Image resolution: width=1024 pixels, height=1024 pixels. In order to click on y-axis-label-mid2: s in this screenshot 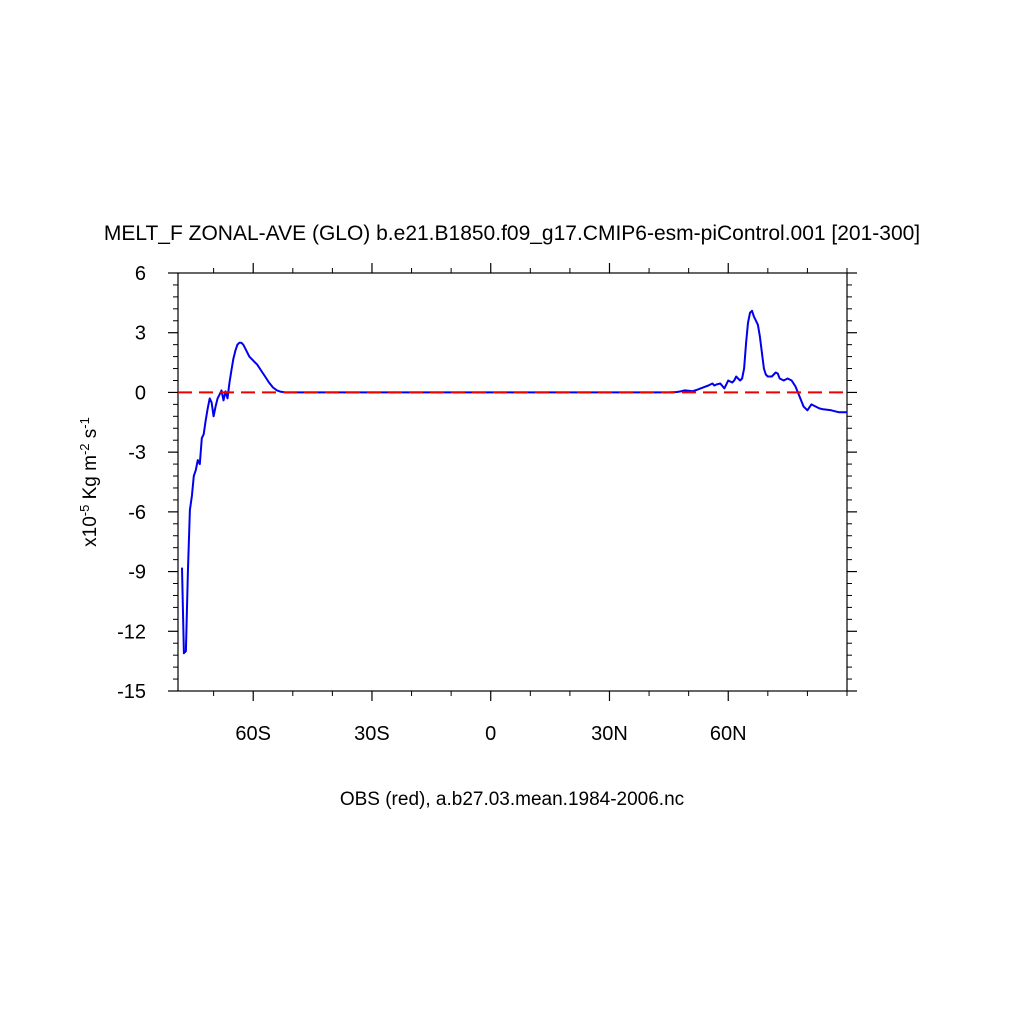, I will do `click(90, 436)`.